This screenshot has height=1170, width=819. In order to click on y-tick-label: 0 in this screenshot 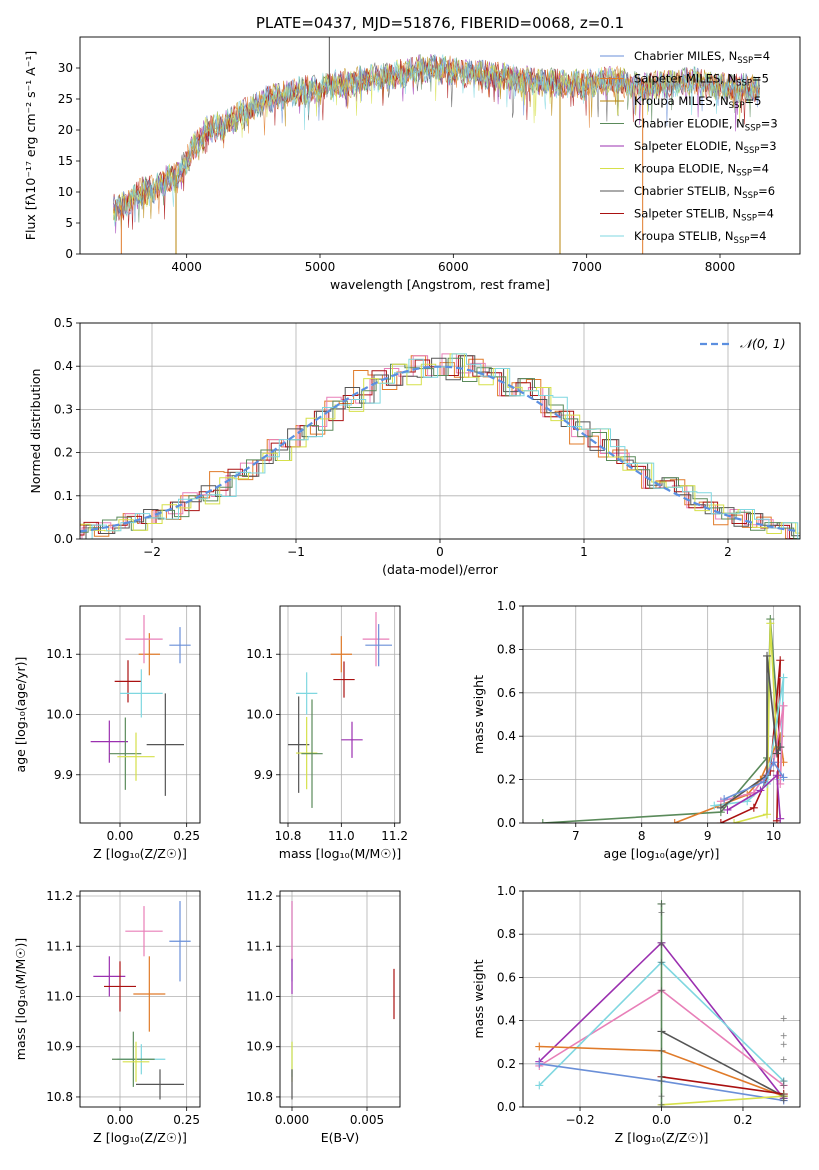, I will do `click(69, 254)`.